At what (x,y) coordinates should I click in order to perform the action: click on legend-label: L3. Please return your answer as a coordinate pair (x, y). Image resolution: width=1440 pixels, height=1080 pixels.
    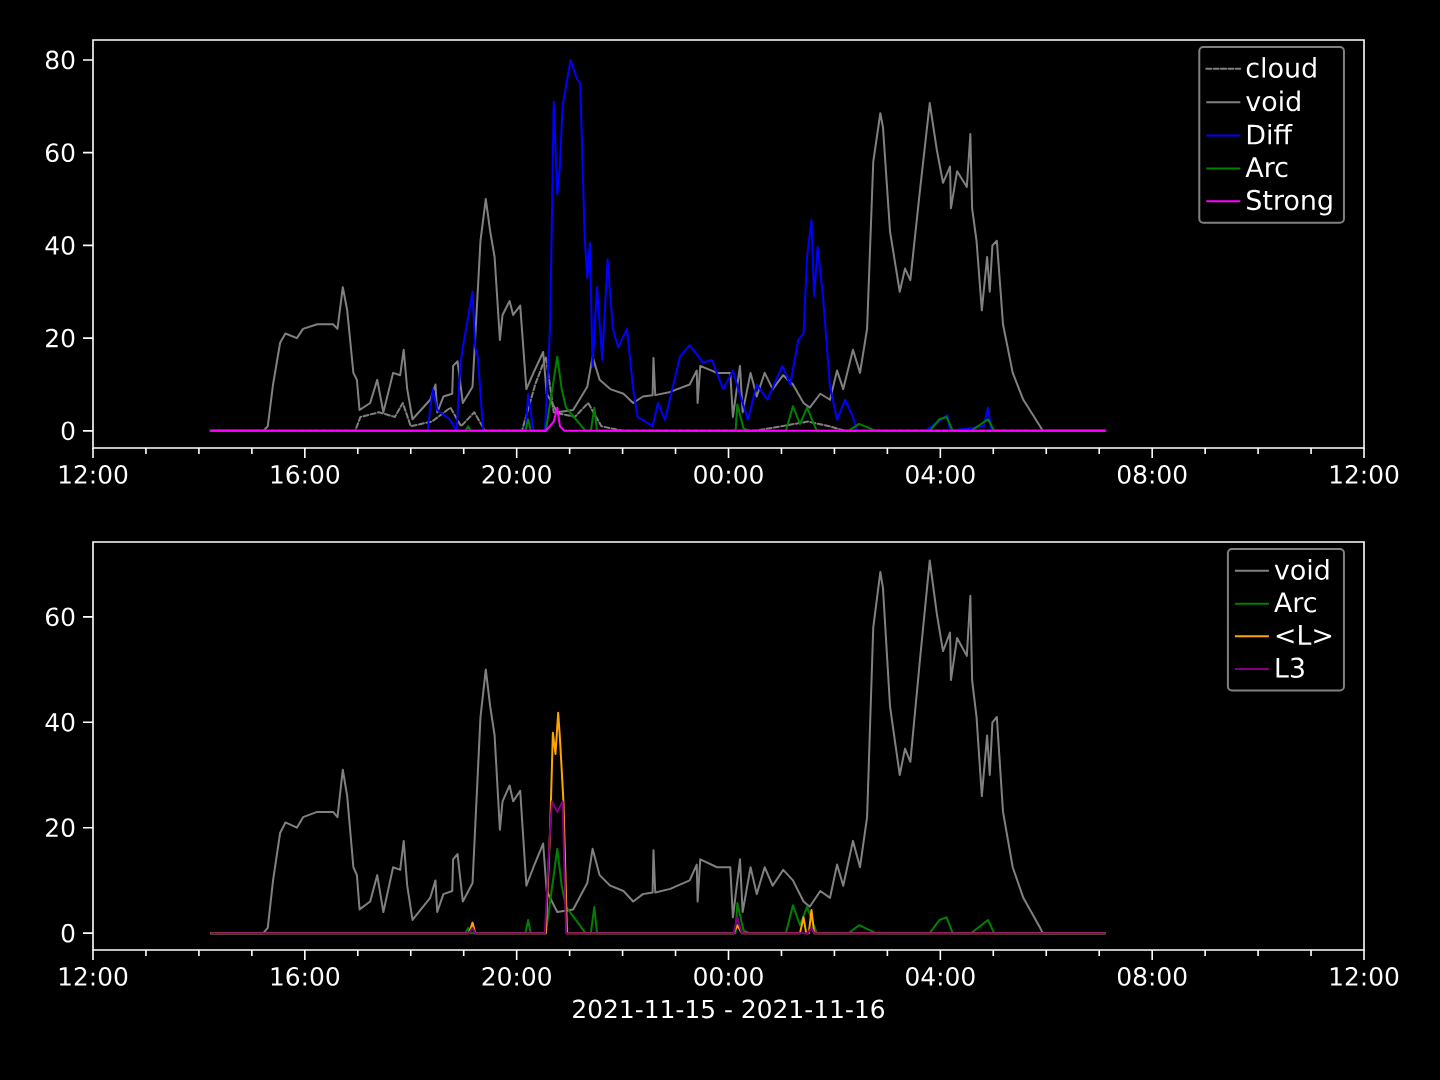
    Looking at the image, I should click on (1290, 667).